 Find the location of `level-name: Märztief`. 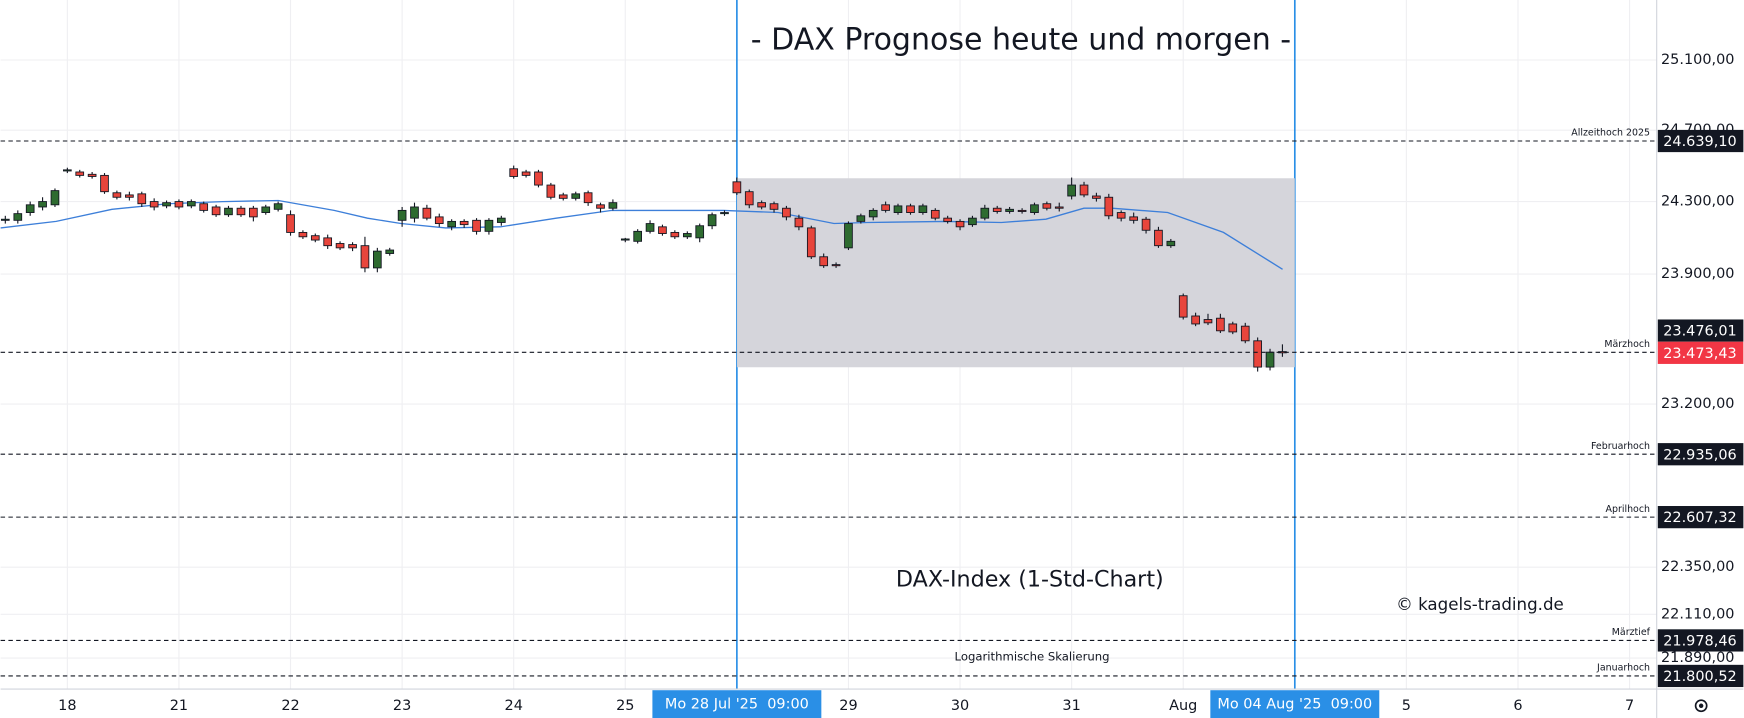

level-name: Märztief is located at coordinates (1631, 632).